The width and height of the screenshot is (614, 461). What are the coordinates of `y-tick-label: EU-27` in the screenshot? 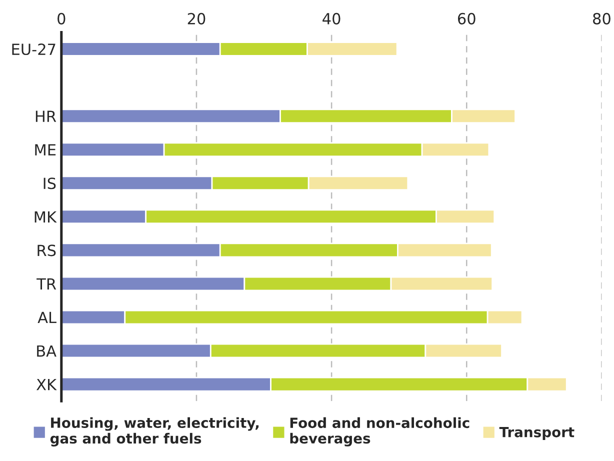 It's located at (34, 50).